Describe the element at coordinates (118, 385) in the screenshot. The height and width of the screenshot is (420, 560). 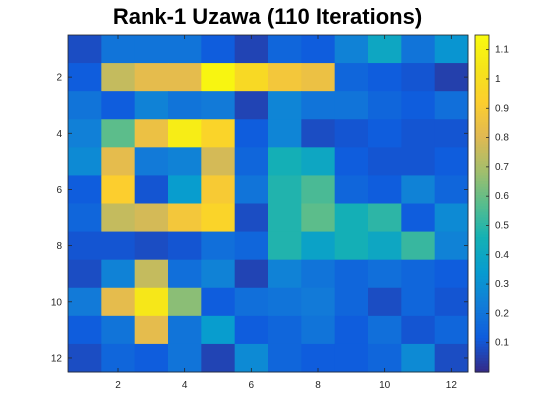
I see `x-tick-label: 2` at that location.